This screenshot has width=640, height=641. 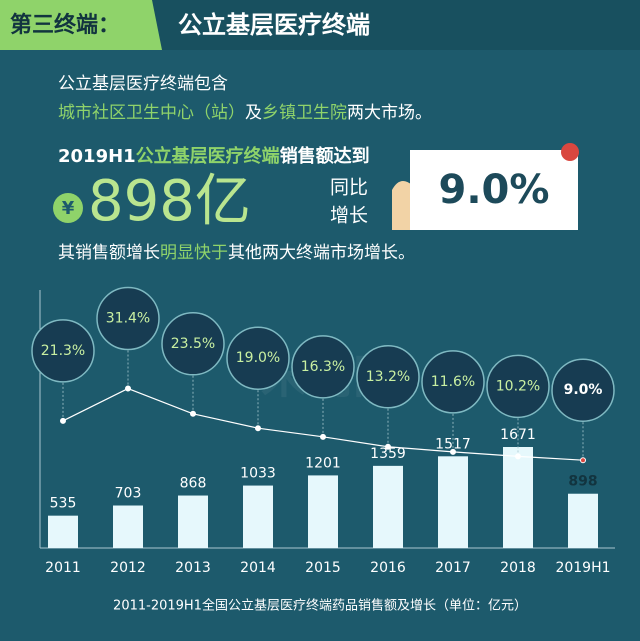 What do you see at coordinates (582, 482) in the screenshot?
I see `bar-label: 898` at bounding box center [582, 482].